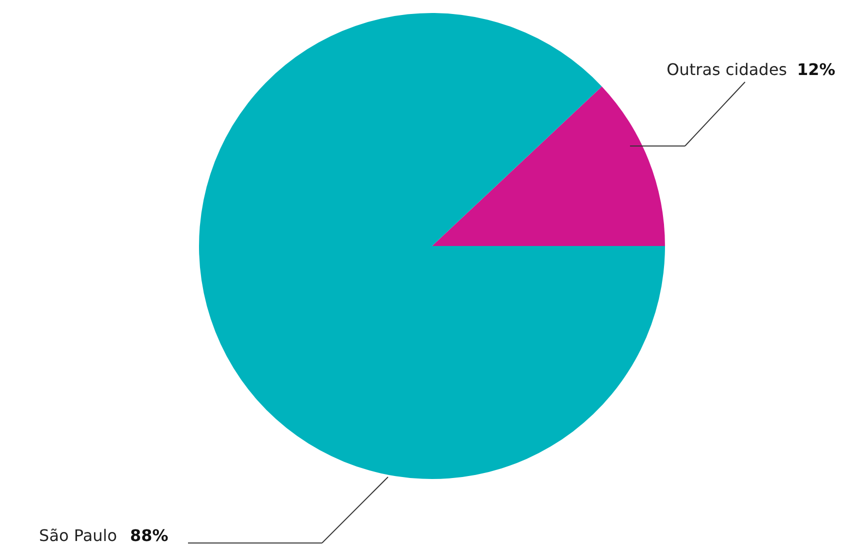  I want to click on slice-label: Outras cidades, so click(726, 69).